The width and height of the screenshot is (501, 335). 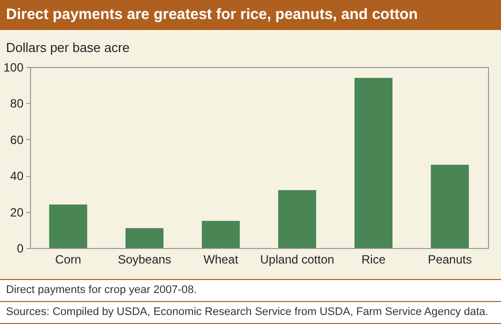 What do you see at coordinates (297, 259) in the screenshot?
I see `x-tick-label: Upland cotton` at bounding box center [297, 259].